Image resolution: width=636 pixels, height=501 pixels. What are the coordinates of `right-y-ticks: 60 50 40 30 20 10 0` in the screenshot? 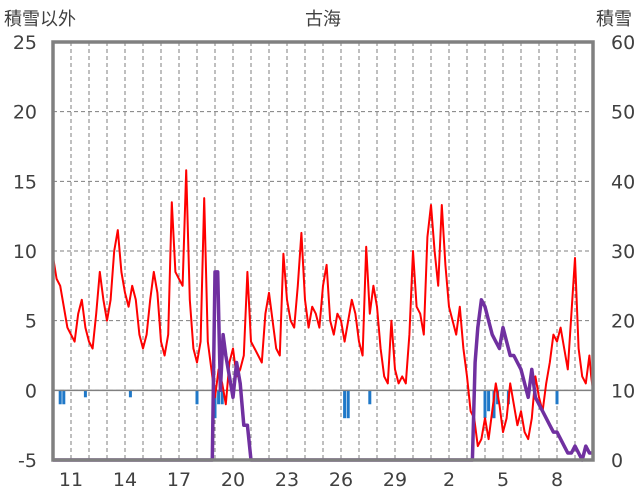 It's located at (623, 252).